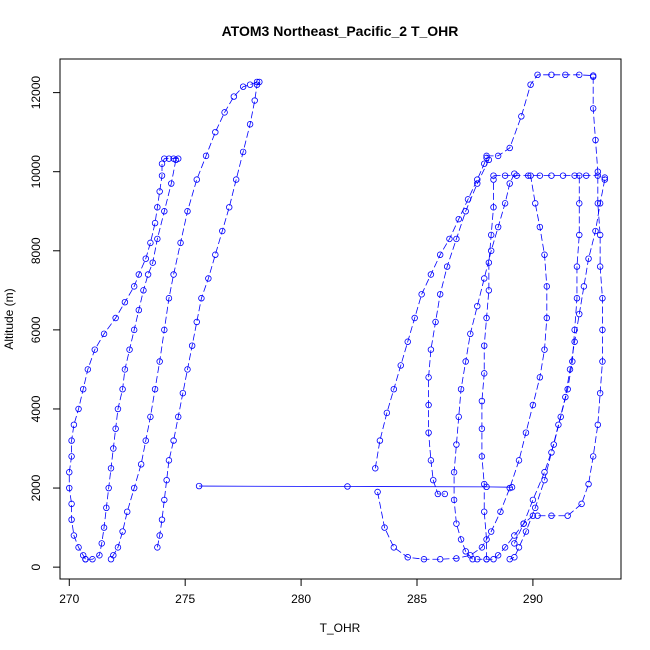  Describe the element at coordinates (340, 31) in the screenshot. I see `chart-title: ATOM3 Northeast_Pacific_2 T_OHR` at that location.